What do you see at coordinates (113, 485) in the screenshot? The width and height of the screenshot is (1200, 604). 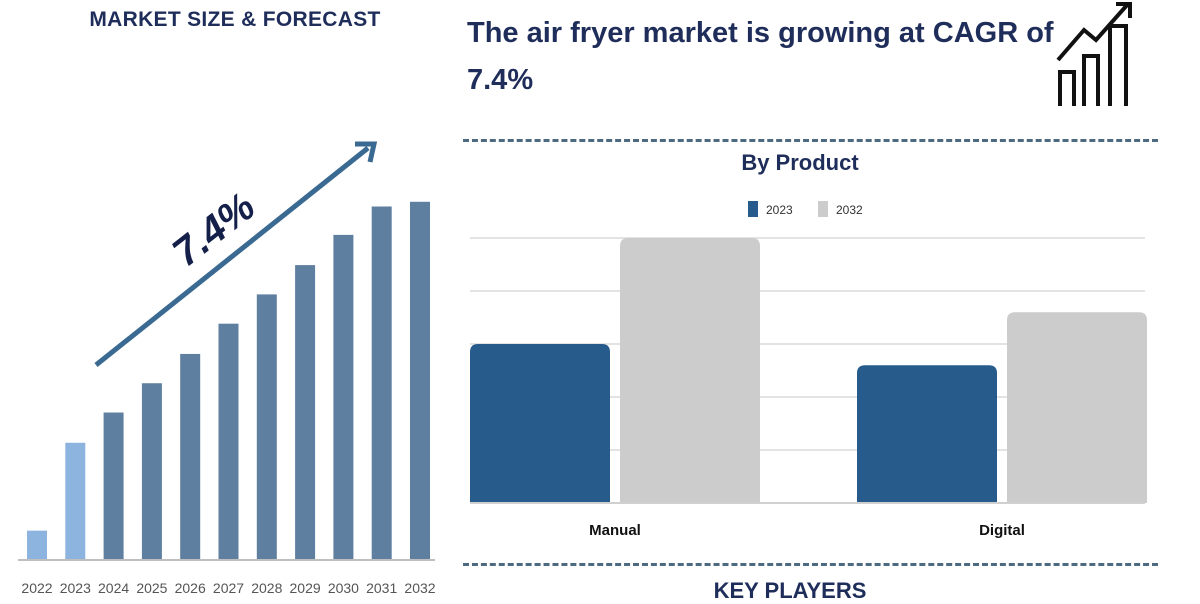 I see `bar-2024` at bounding box center [113, 485].